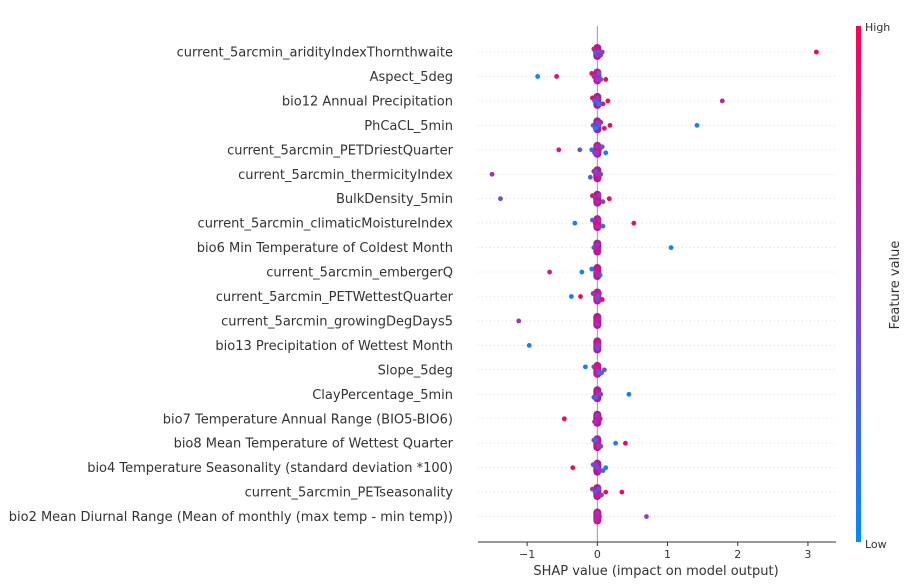 The width and height of the screenshot is (910, 584). Describe the element at coordinates (877, 27) in the screenshot. I see `colorbar-high-label: High` at that location.